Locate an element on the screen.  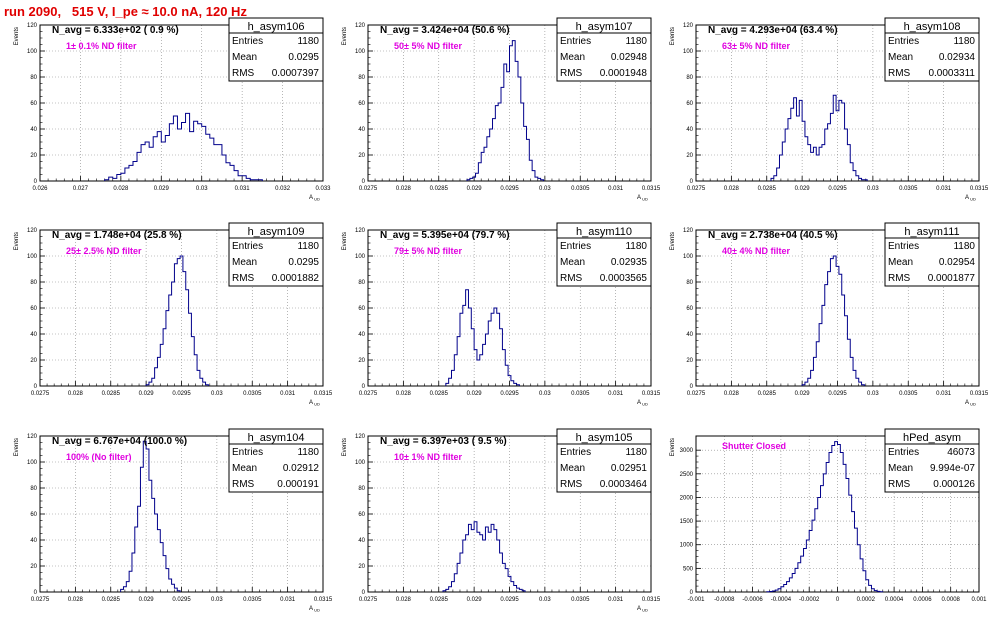
stats-value: 0.0295 is located at coordinates (303, 262).